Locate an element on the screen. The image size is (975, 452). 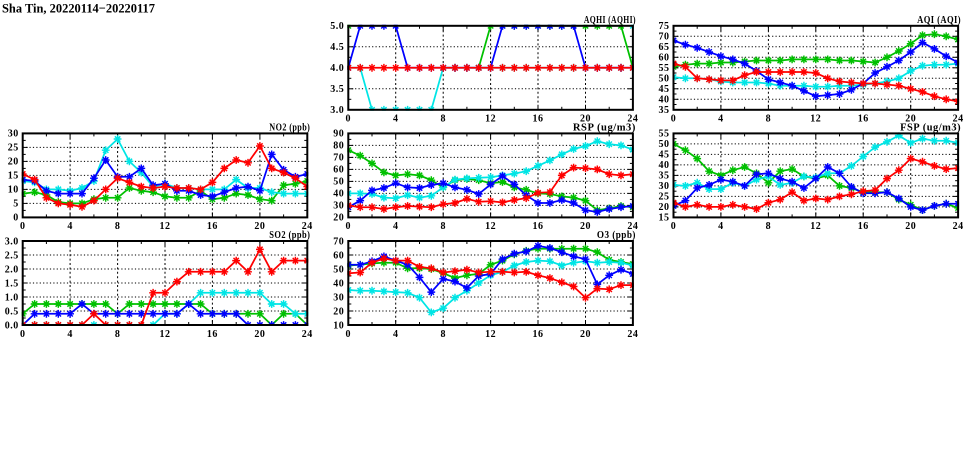
svg-text: 3.5 is located at coordinates (337, 89).